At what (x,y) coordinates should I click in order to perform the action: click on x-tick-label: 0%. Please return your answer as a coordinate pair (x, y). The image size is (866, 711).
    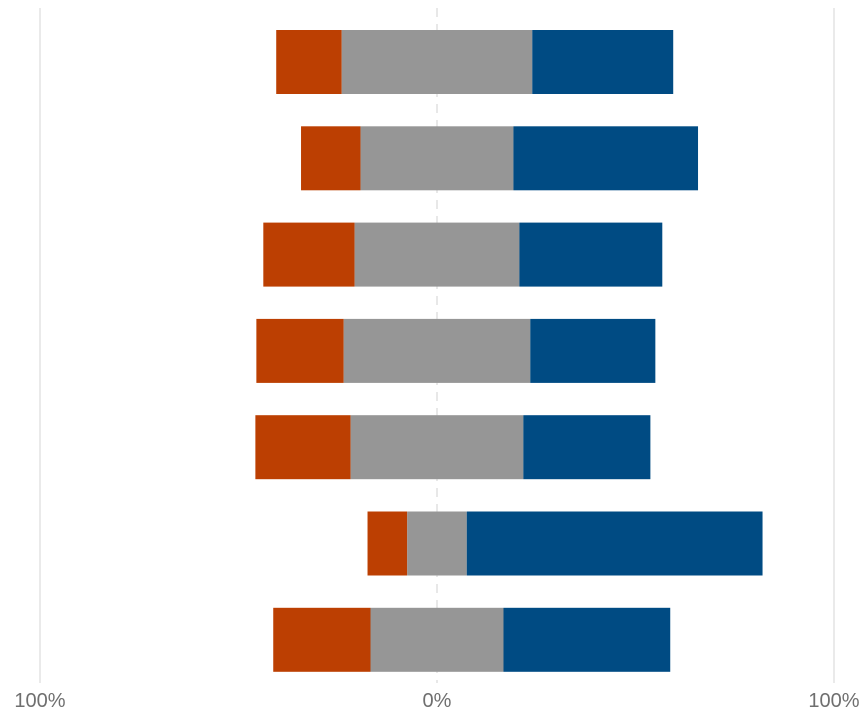
    Looking at the image, I should click on (437, 700).